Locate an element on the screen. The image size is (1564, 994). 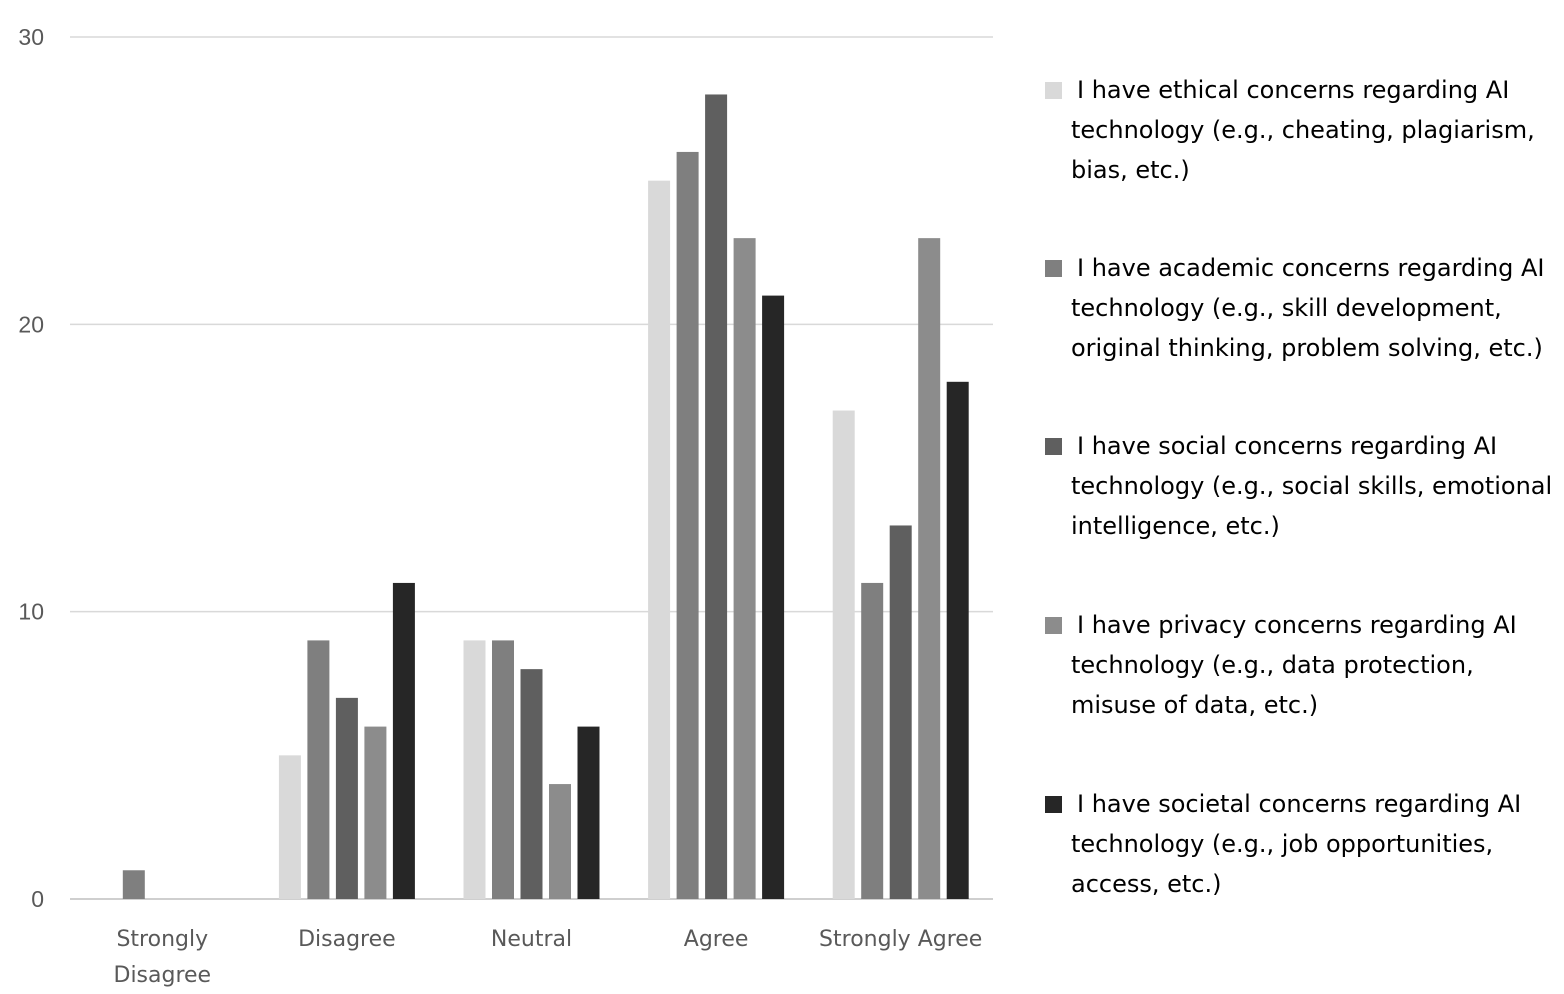
x-tick-label: Neutral is located at coordinates (531, 939).